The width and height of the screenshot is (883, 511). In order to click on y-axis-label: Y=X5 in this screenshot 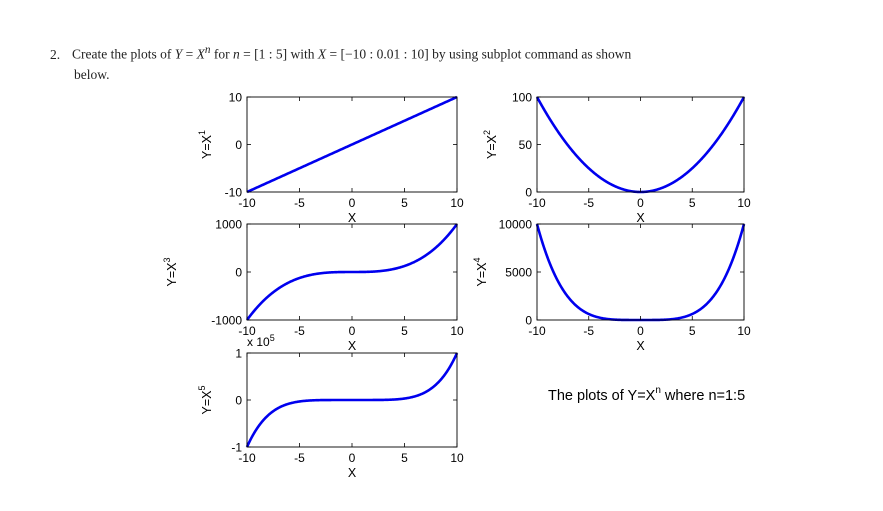, I will do `click(205, 400)`.